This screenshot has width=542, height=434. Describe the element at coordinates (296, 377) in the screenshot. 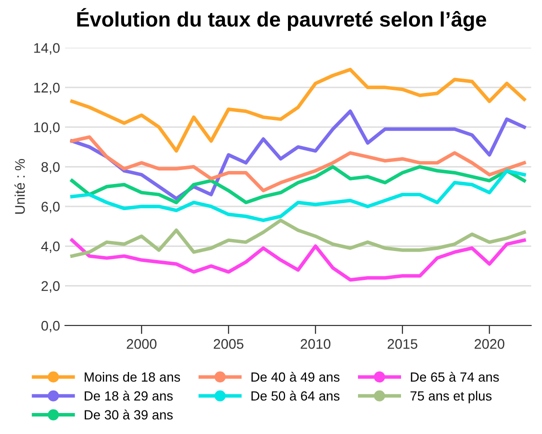

I see `legend-label: De 40 à 49 ans` at that location.